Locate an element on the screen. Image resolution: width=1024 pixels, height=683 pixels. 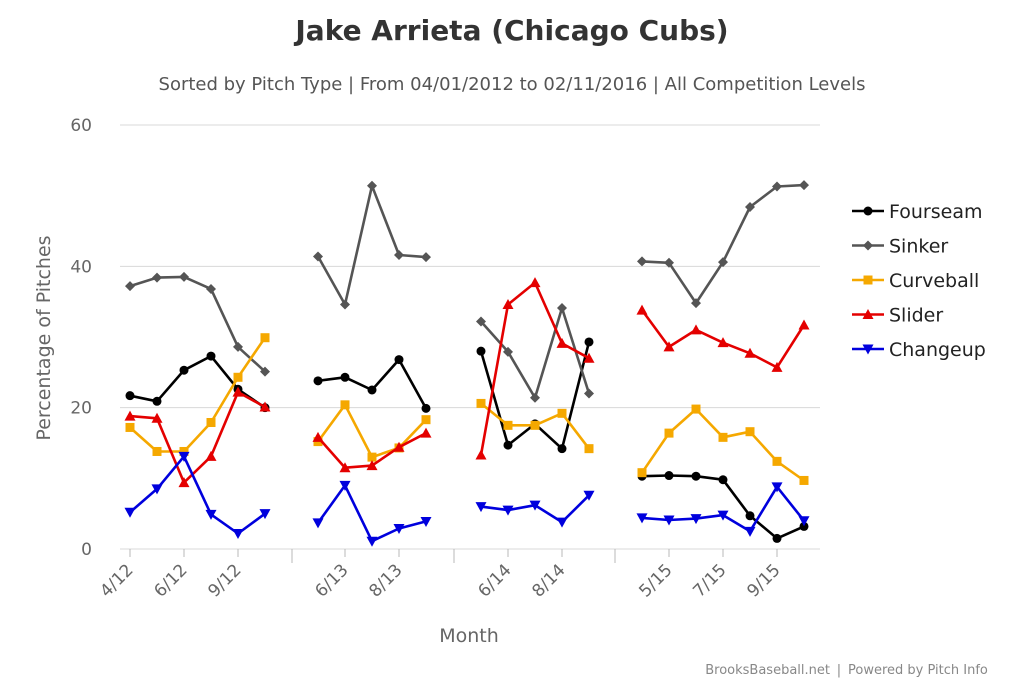
legend-marker-curveball is located at coordinates (868, 280).